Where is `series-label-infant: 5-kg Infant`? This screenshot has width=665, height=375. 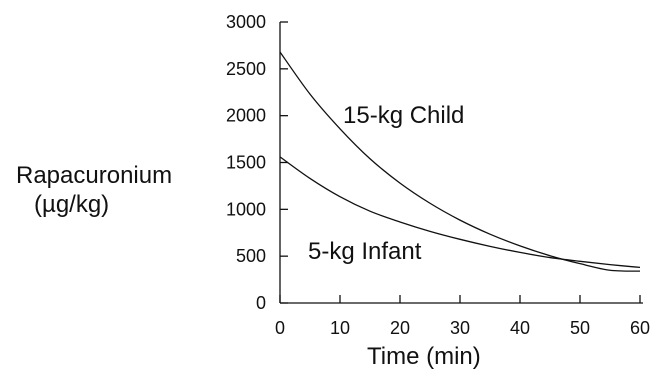 series-label-infant: 5-kg Infant is located at coordinates (365, 251).